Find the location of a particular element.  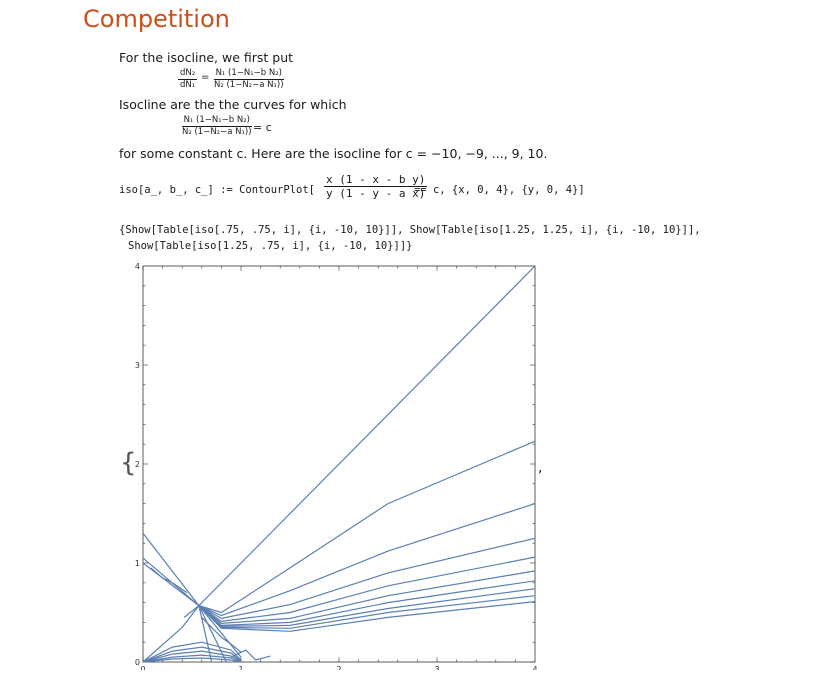

output-open-brace: { is located at coordinates (128, 463).